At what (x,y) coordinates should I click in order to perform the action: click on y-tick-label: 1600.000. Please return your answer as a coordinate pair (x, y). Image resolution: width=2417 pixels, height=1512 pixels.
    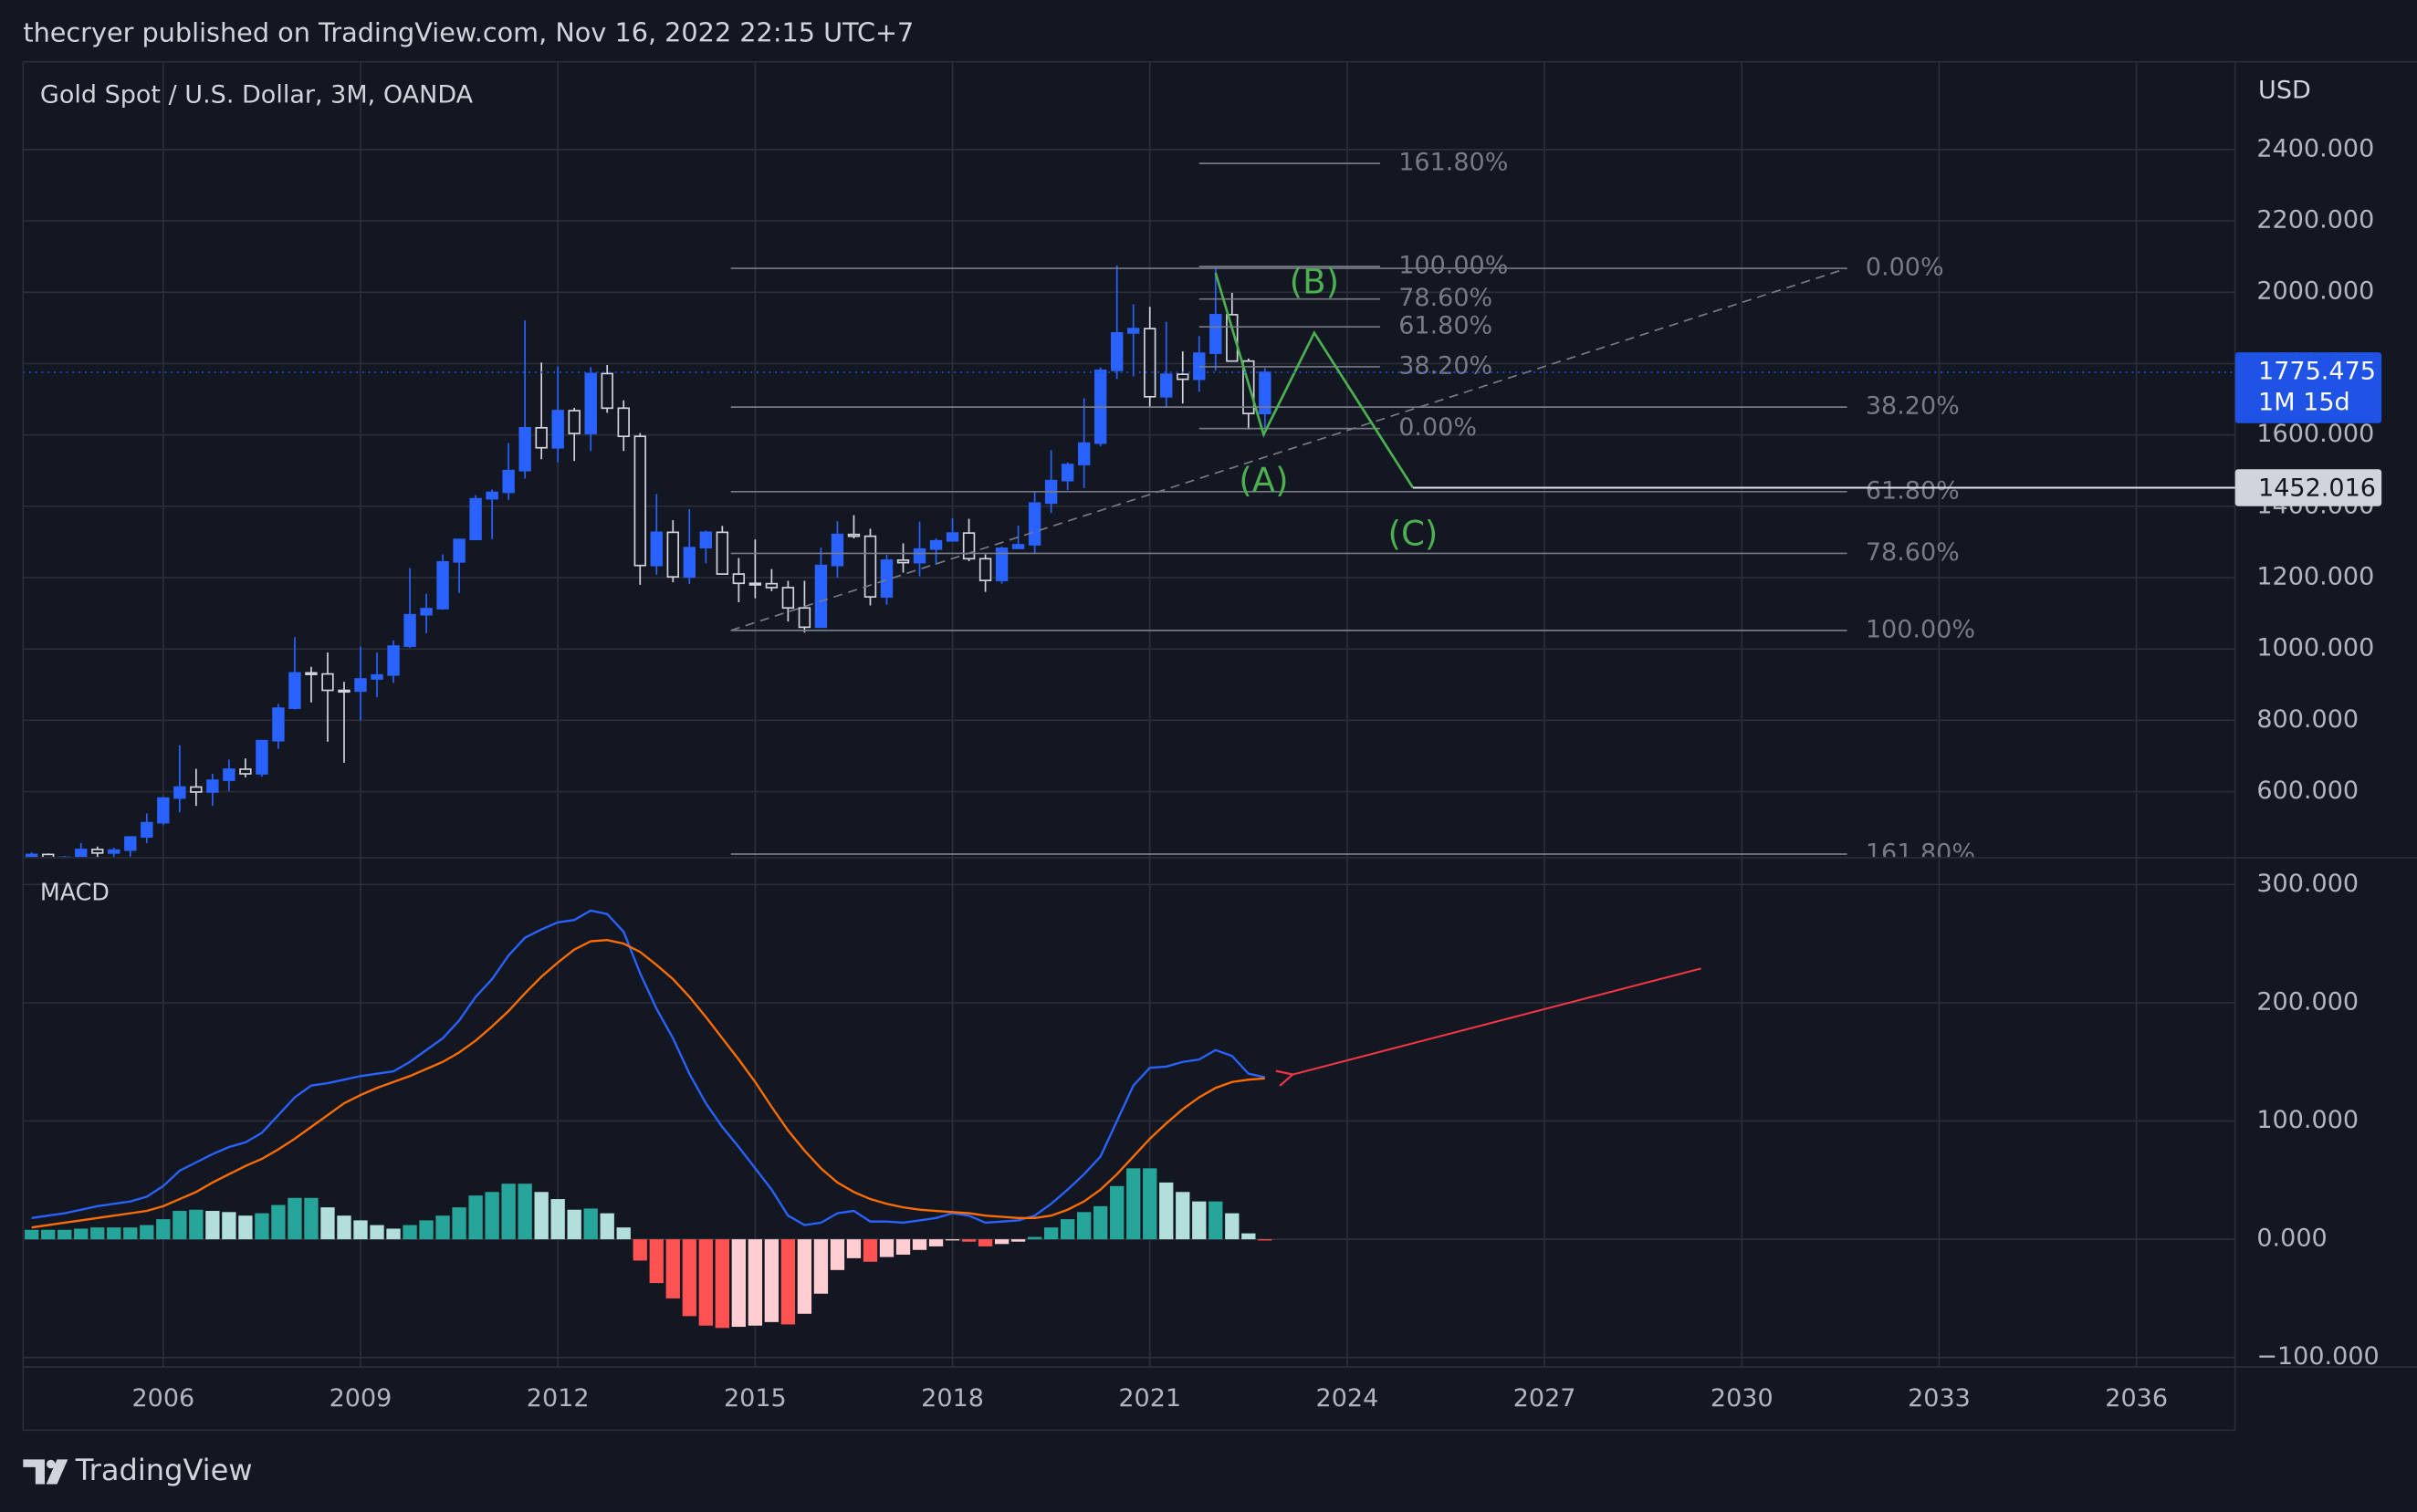
    Looking at the image, I should click on (2315, 434).